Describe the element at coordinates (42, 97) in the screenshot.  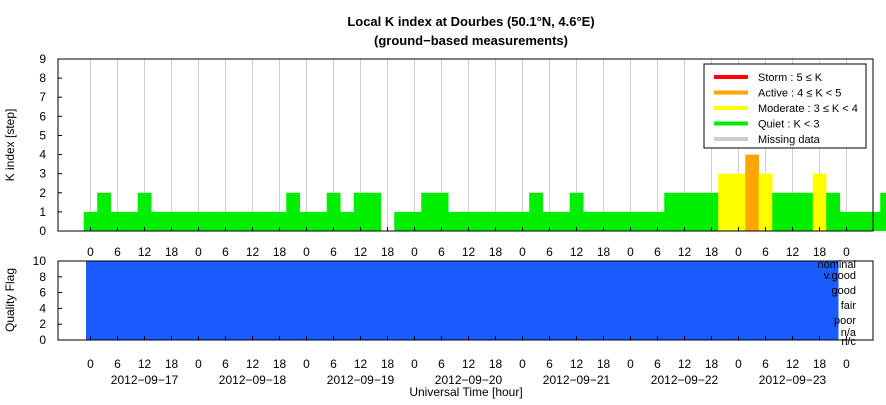
I see `y-tick-label: 7` at that location.